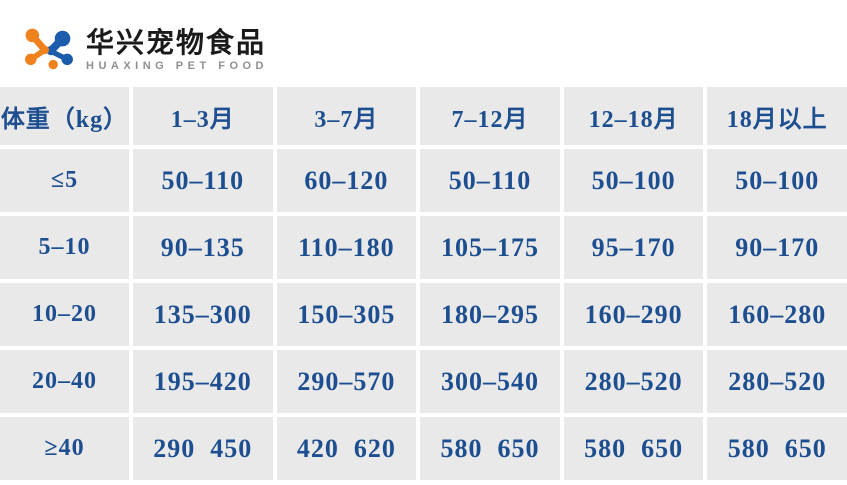 The height and width of the screenshot is (485, 847). Describe the element at coordinates (64, 381) in the screenshot. I see `row-label: 20–40` at that location.